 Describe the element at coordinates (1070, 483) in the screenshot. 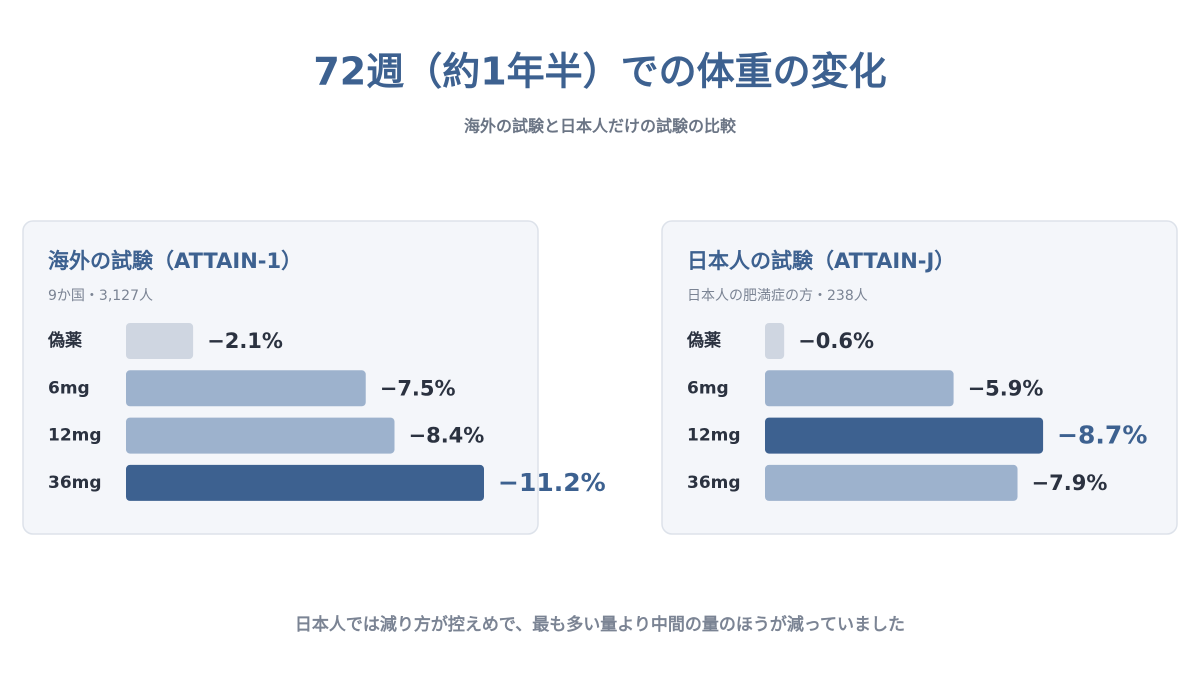

I see `value-label: −7.9%` at that location.